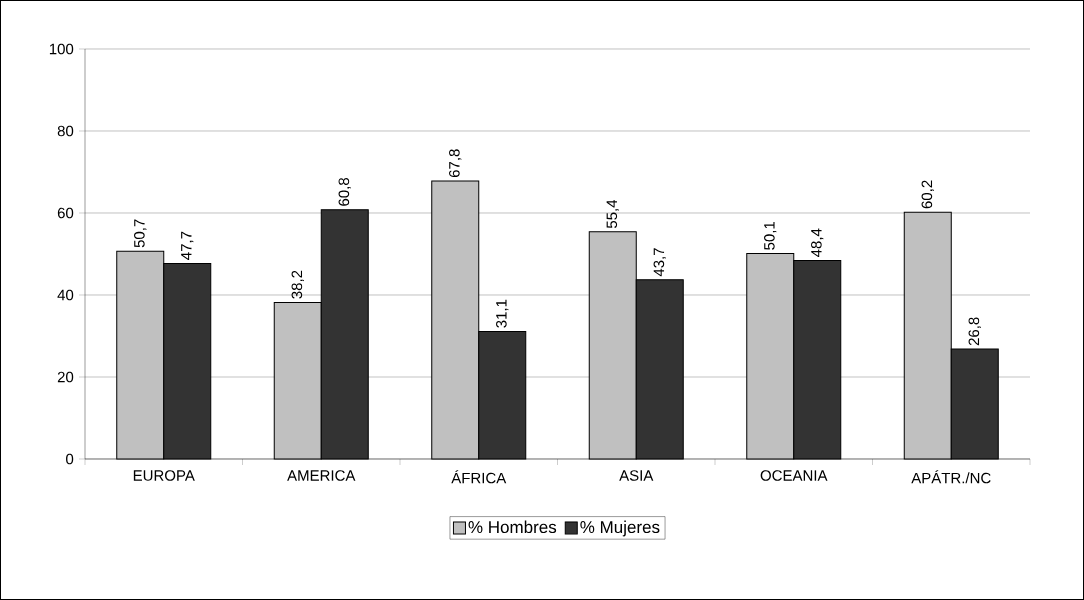  I want to click on x-tick-label: ÁFRICA, so click(479, 477).